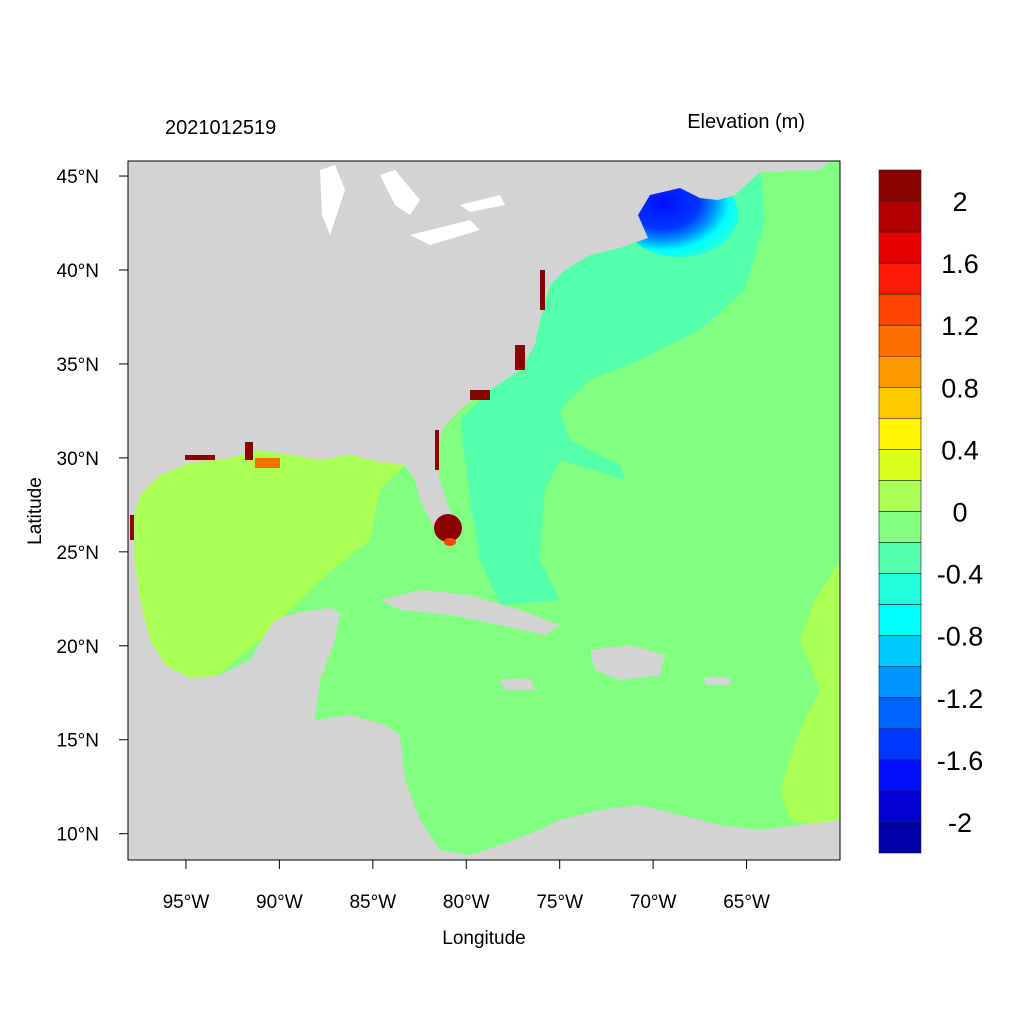 The image size is (1024, 1024). I want to click on x-tick-label: 65°W, so click(746, 902).